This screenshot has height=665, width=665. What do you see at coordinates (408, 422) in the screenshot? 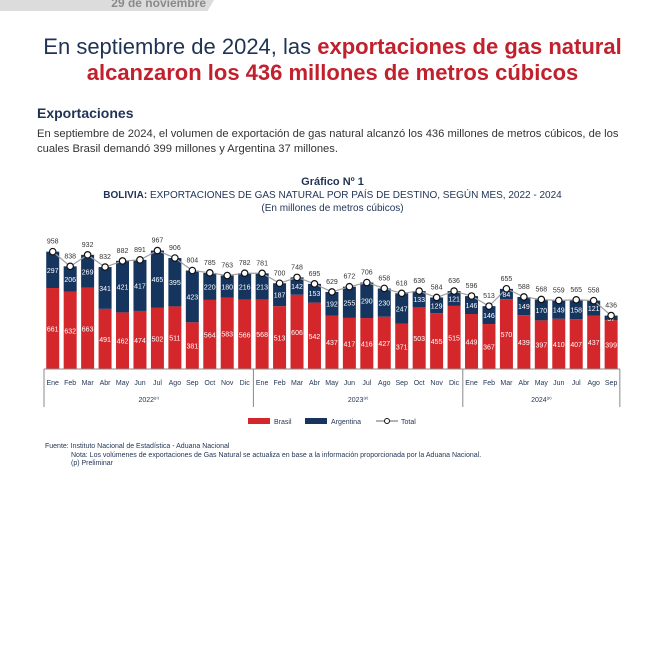
I see `legend-label-total: Total` at bounding box center [408, 422].